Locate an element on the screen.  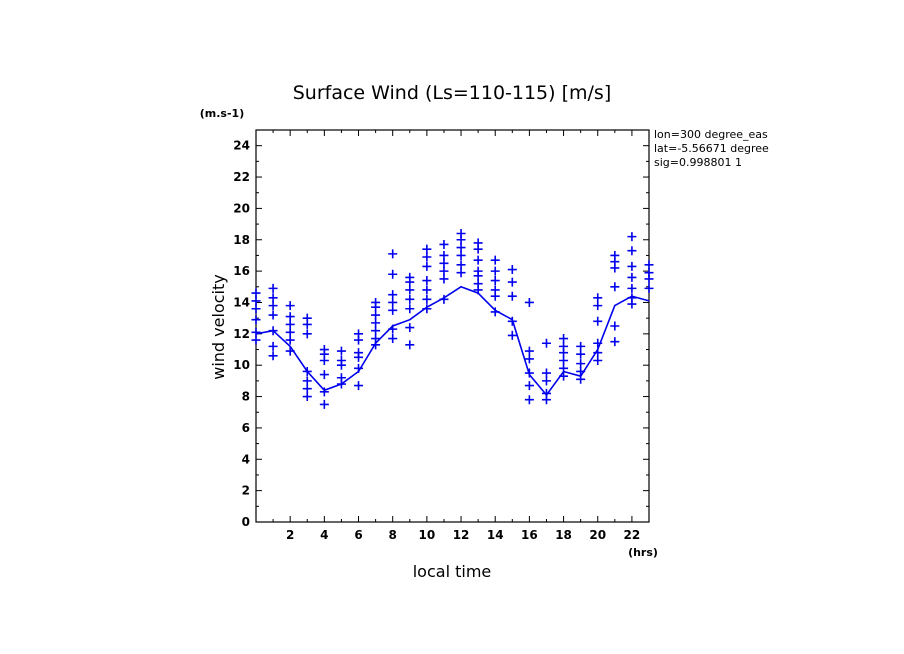
info-clip-mask is located at coordinates (842, 151).